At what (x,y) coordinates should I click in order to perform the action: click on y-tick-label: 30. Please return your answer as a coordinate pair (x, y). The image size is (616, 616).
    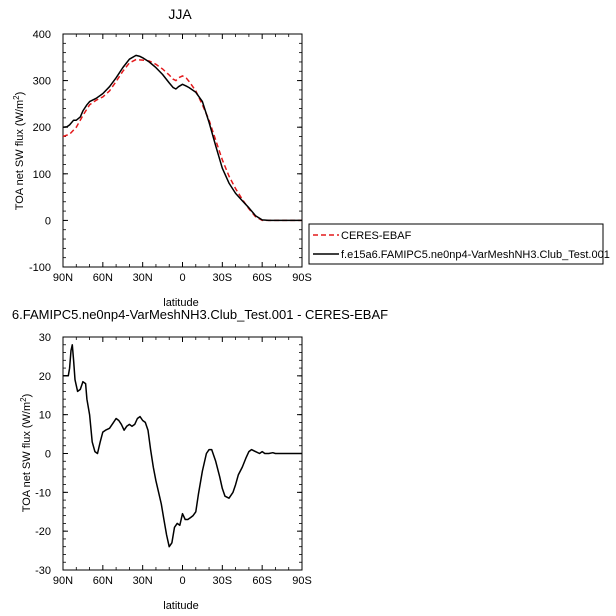
    Looking at the image, I should click on (45, 338).